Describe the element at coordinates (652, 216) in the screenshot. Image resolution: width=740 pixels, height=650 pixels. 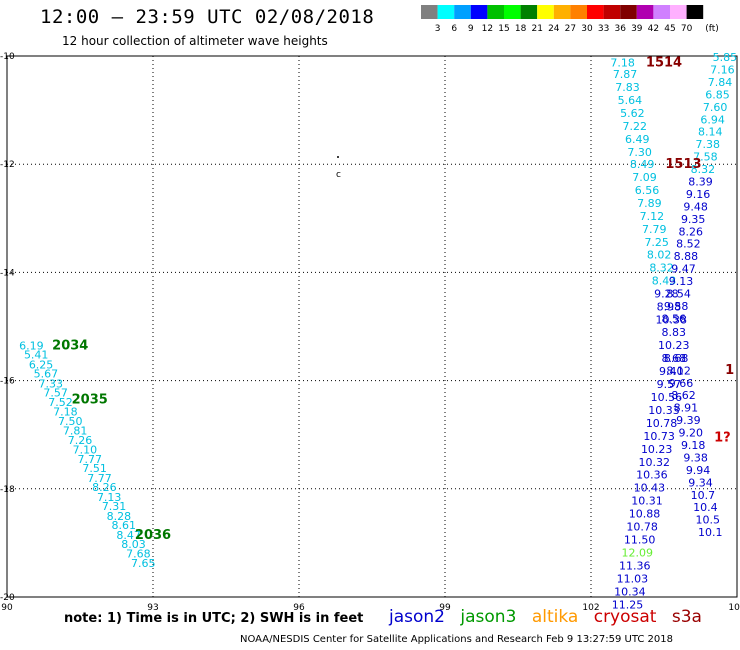
I see `swh-value: 7.12` at that location.